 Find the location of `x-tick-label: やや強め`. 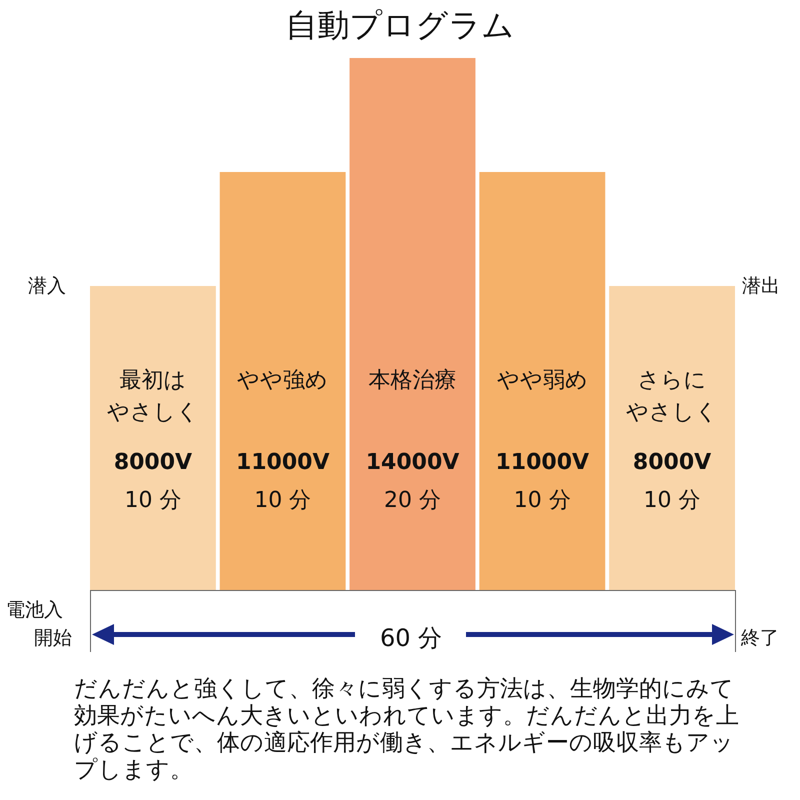

x-tick-label: やや強め is located at coordinates (282, 380).